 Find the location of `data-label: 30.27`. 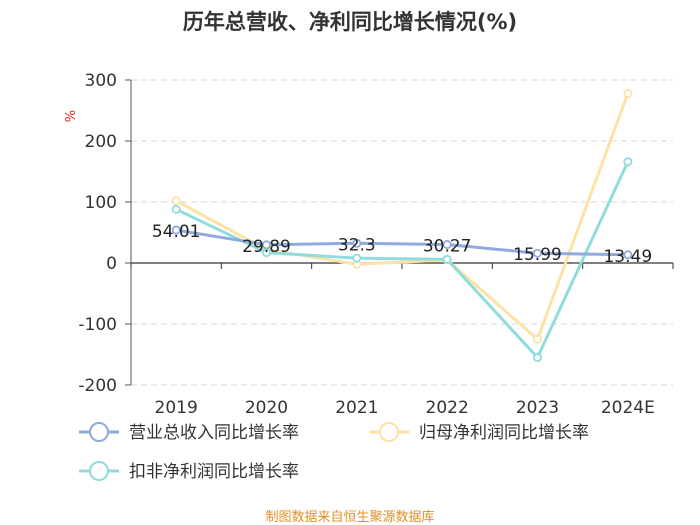

data-label: 30.27 is located at coordinates (447, 247).